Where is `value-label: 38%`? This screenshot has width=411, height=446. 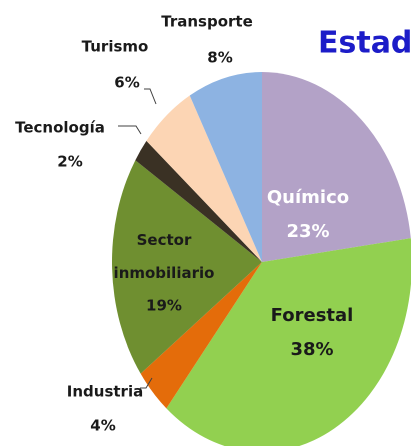
value-label: 38% is located at coordinates (311, 349).